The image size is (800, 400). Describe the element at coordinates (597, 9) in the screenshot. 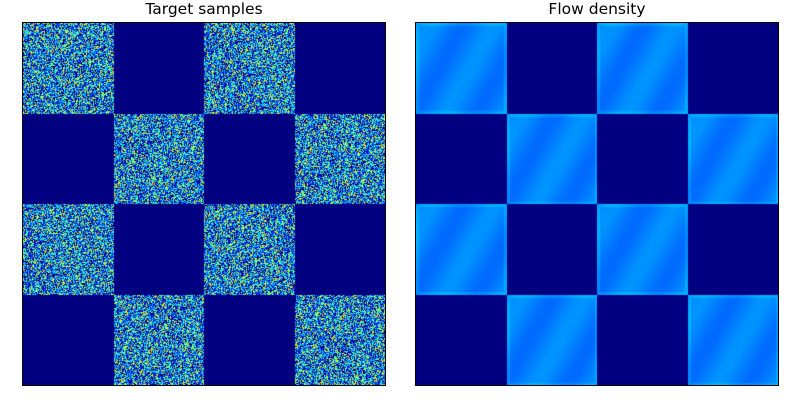

I see `chart-title-right: Flow density` at that location.